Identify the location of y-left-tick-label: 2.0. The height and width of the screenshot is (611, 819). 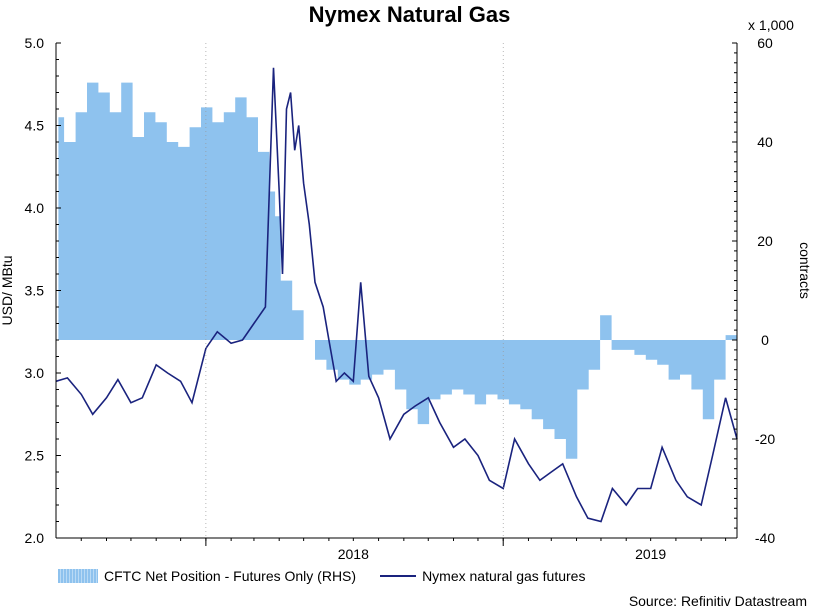
(35, 538).